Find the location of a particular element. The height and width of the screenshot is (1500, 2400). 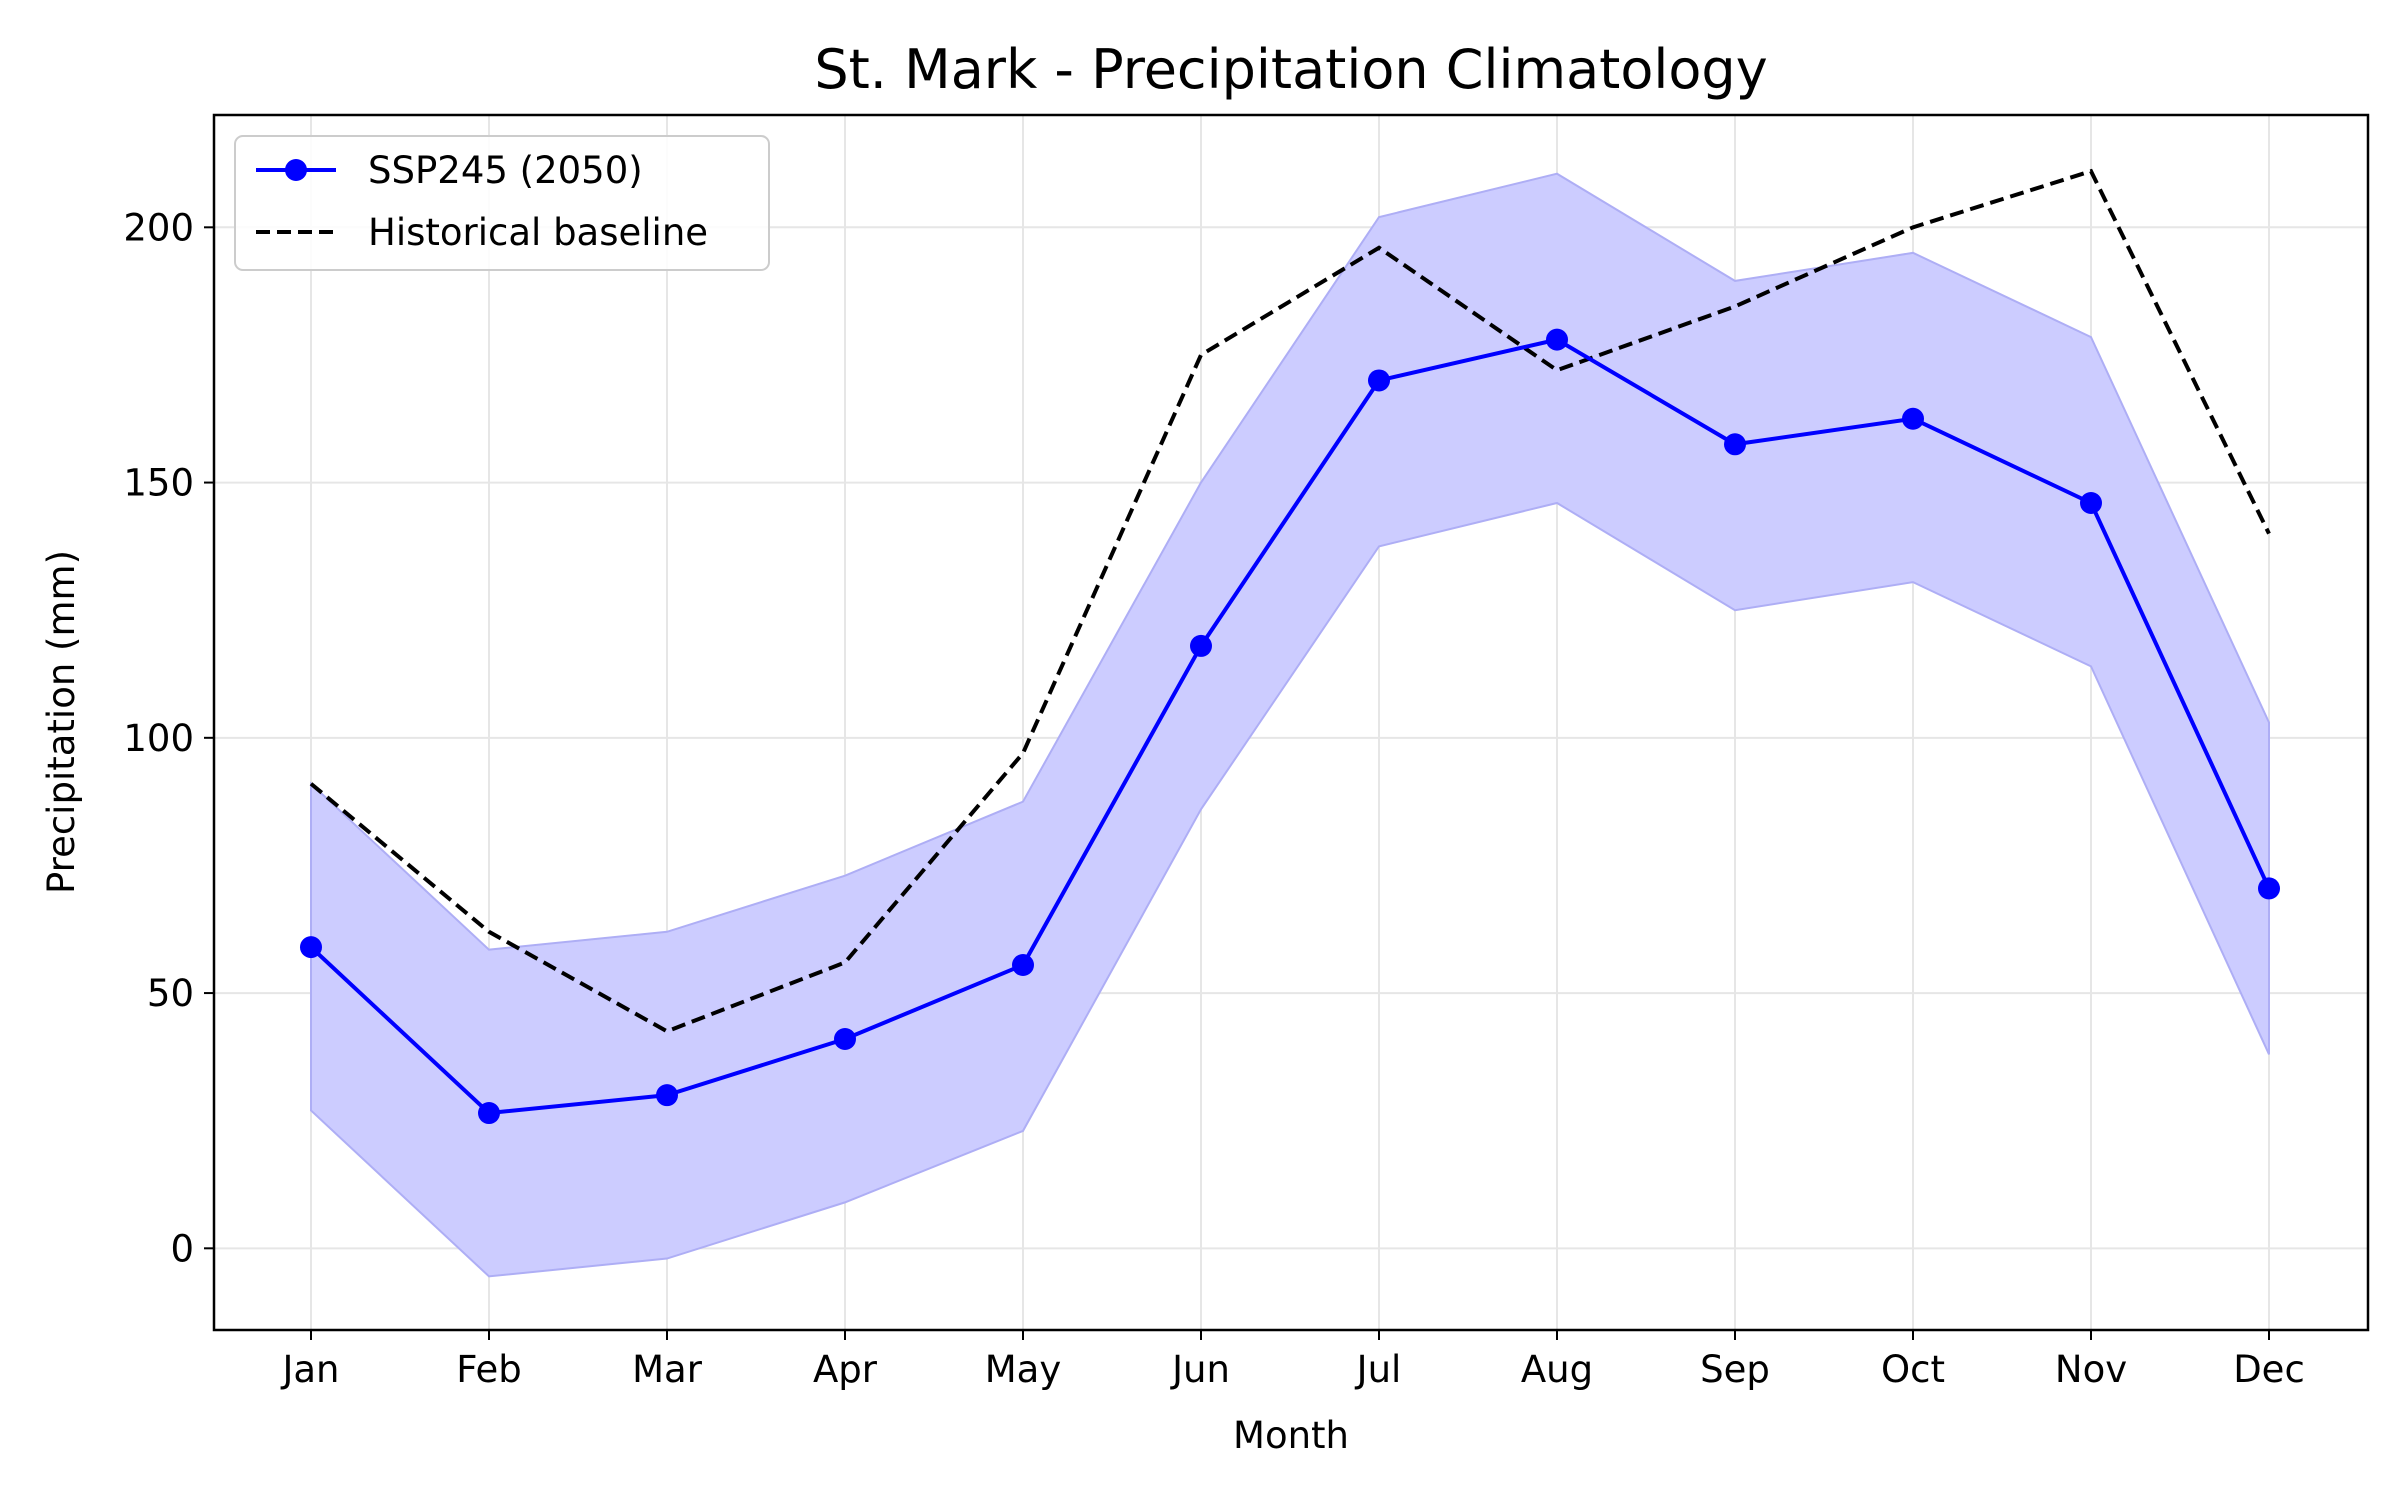

x-tick-label: Sep is located at coordinates (1735, 1369).